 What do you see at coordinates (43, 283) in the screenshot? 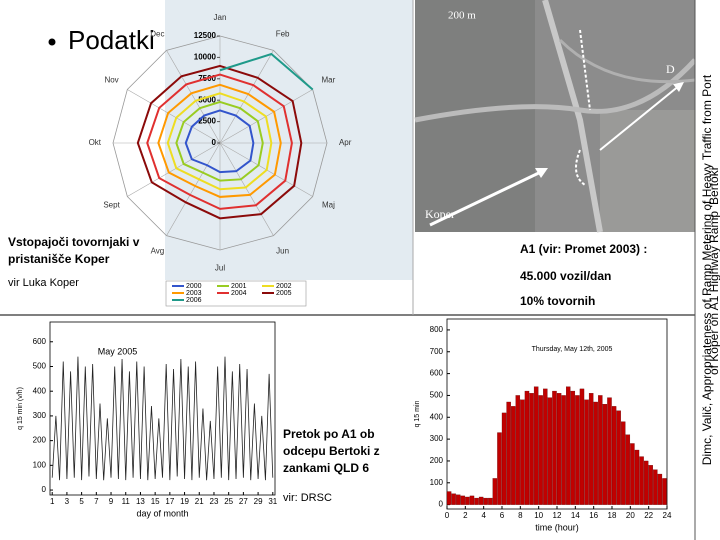
I see `source: vir Luka Koper` at bounding box center [43, 283].